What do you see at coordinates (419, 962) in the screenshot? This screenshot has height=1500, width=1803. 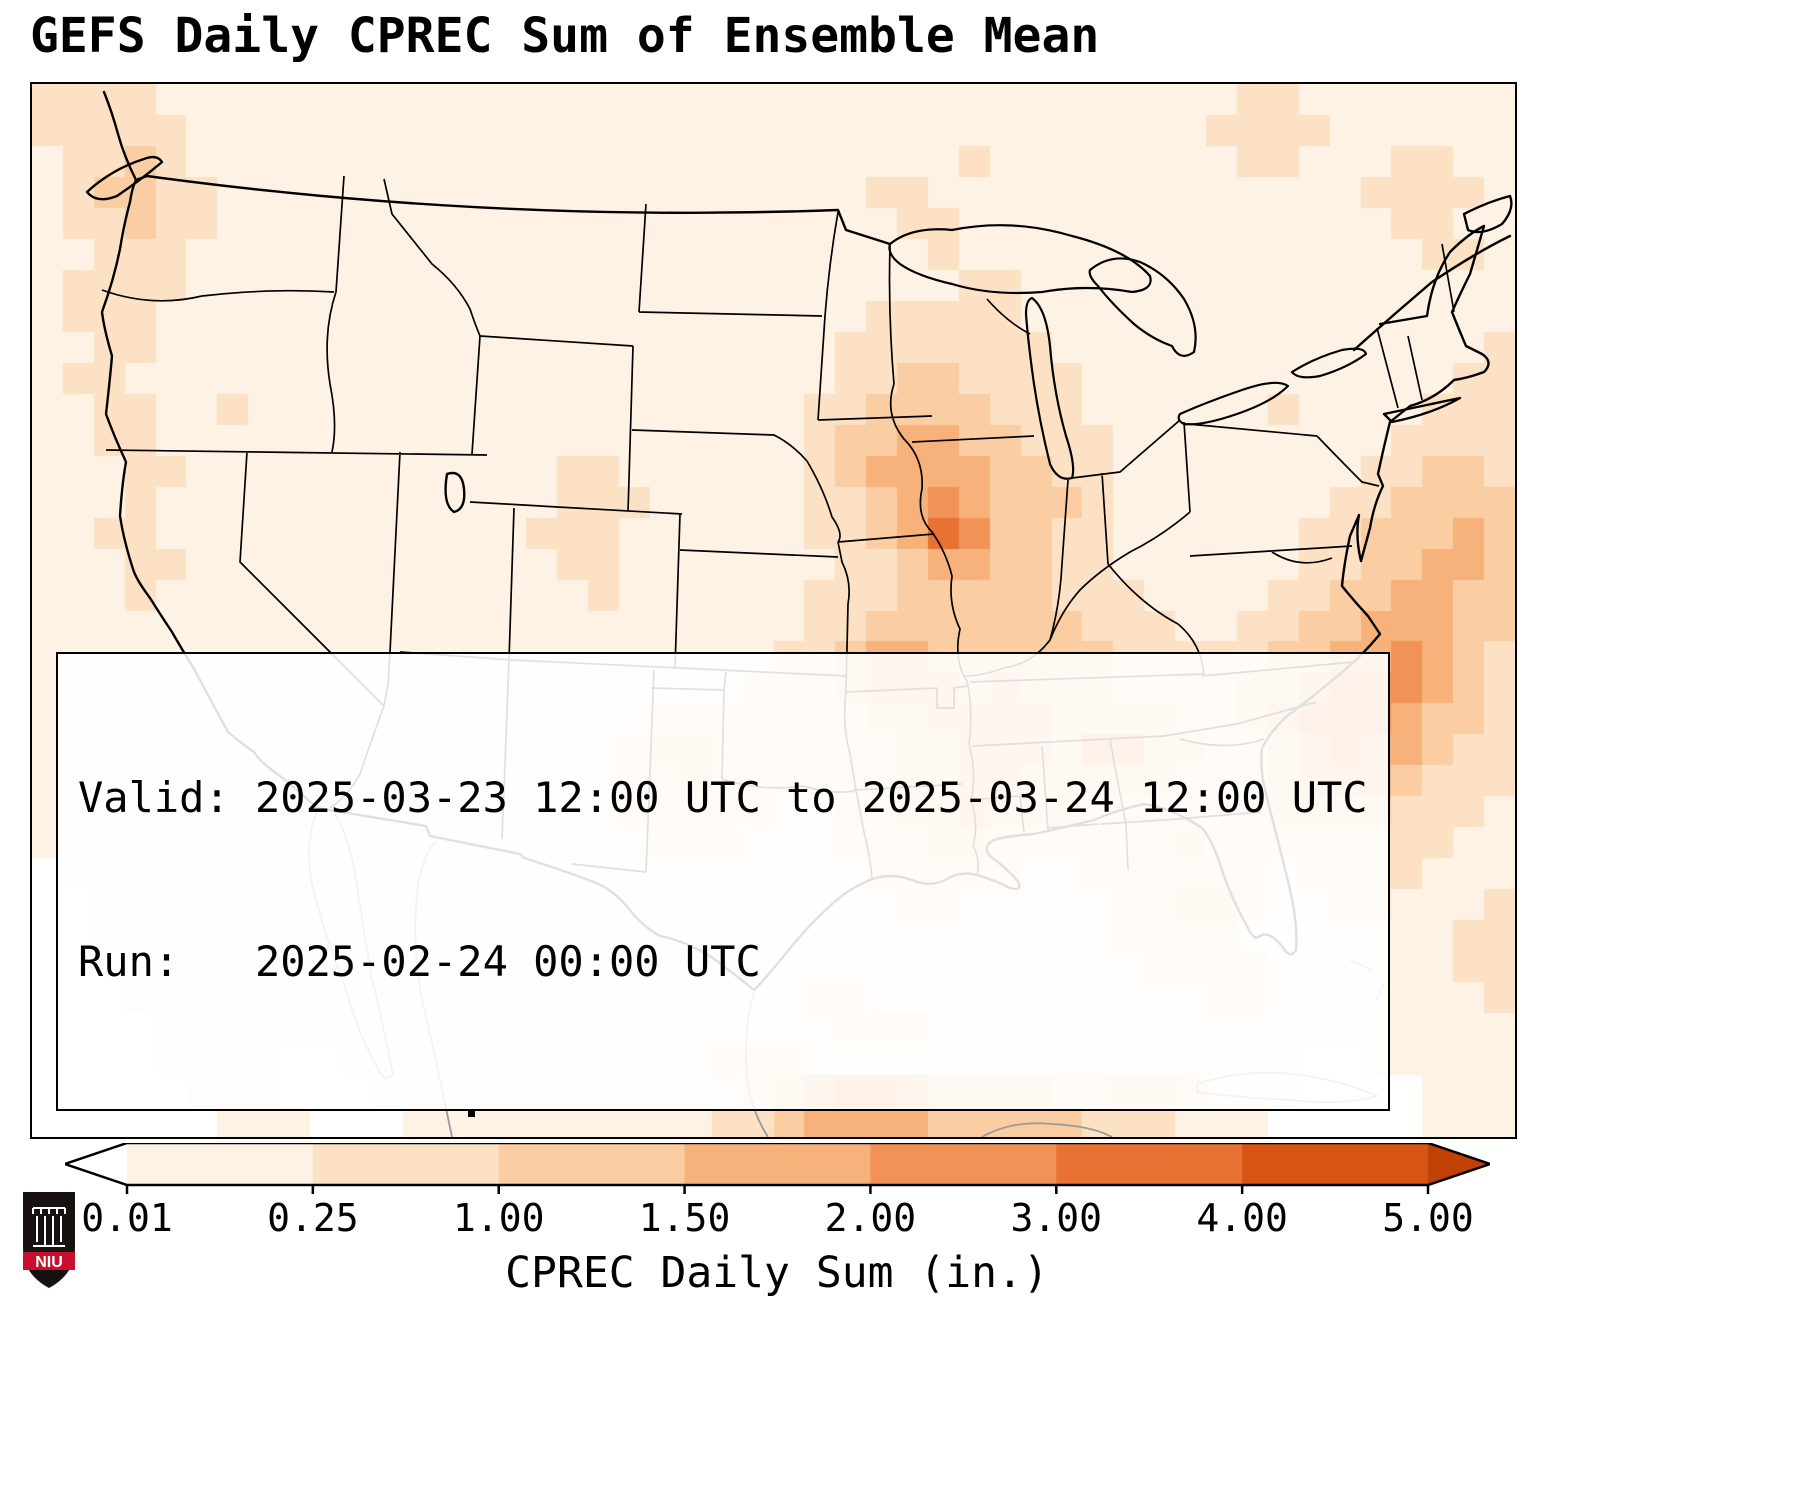 I see `run-time-line: Run: 2025-02-24 00:00 UTC` at bounding box center [419, 962].